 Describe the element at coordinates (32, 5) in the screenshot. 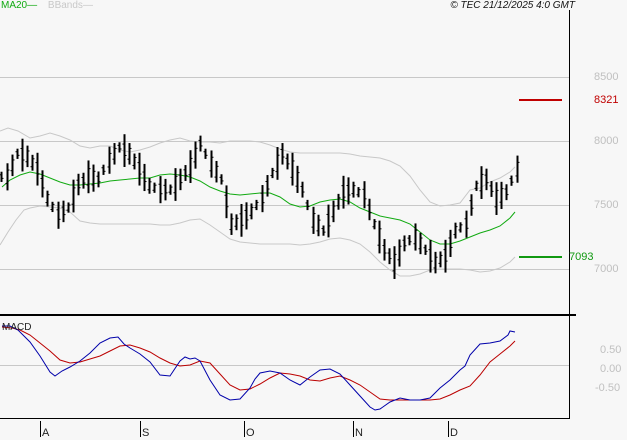

I see `legend-ma20-swatch: —` at that location.